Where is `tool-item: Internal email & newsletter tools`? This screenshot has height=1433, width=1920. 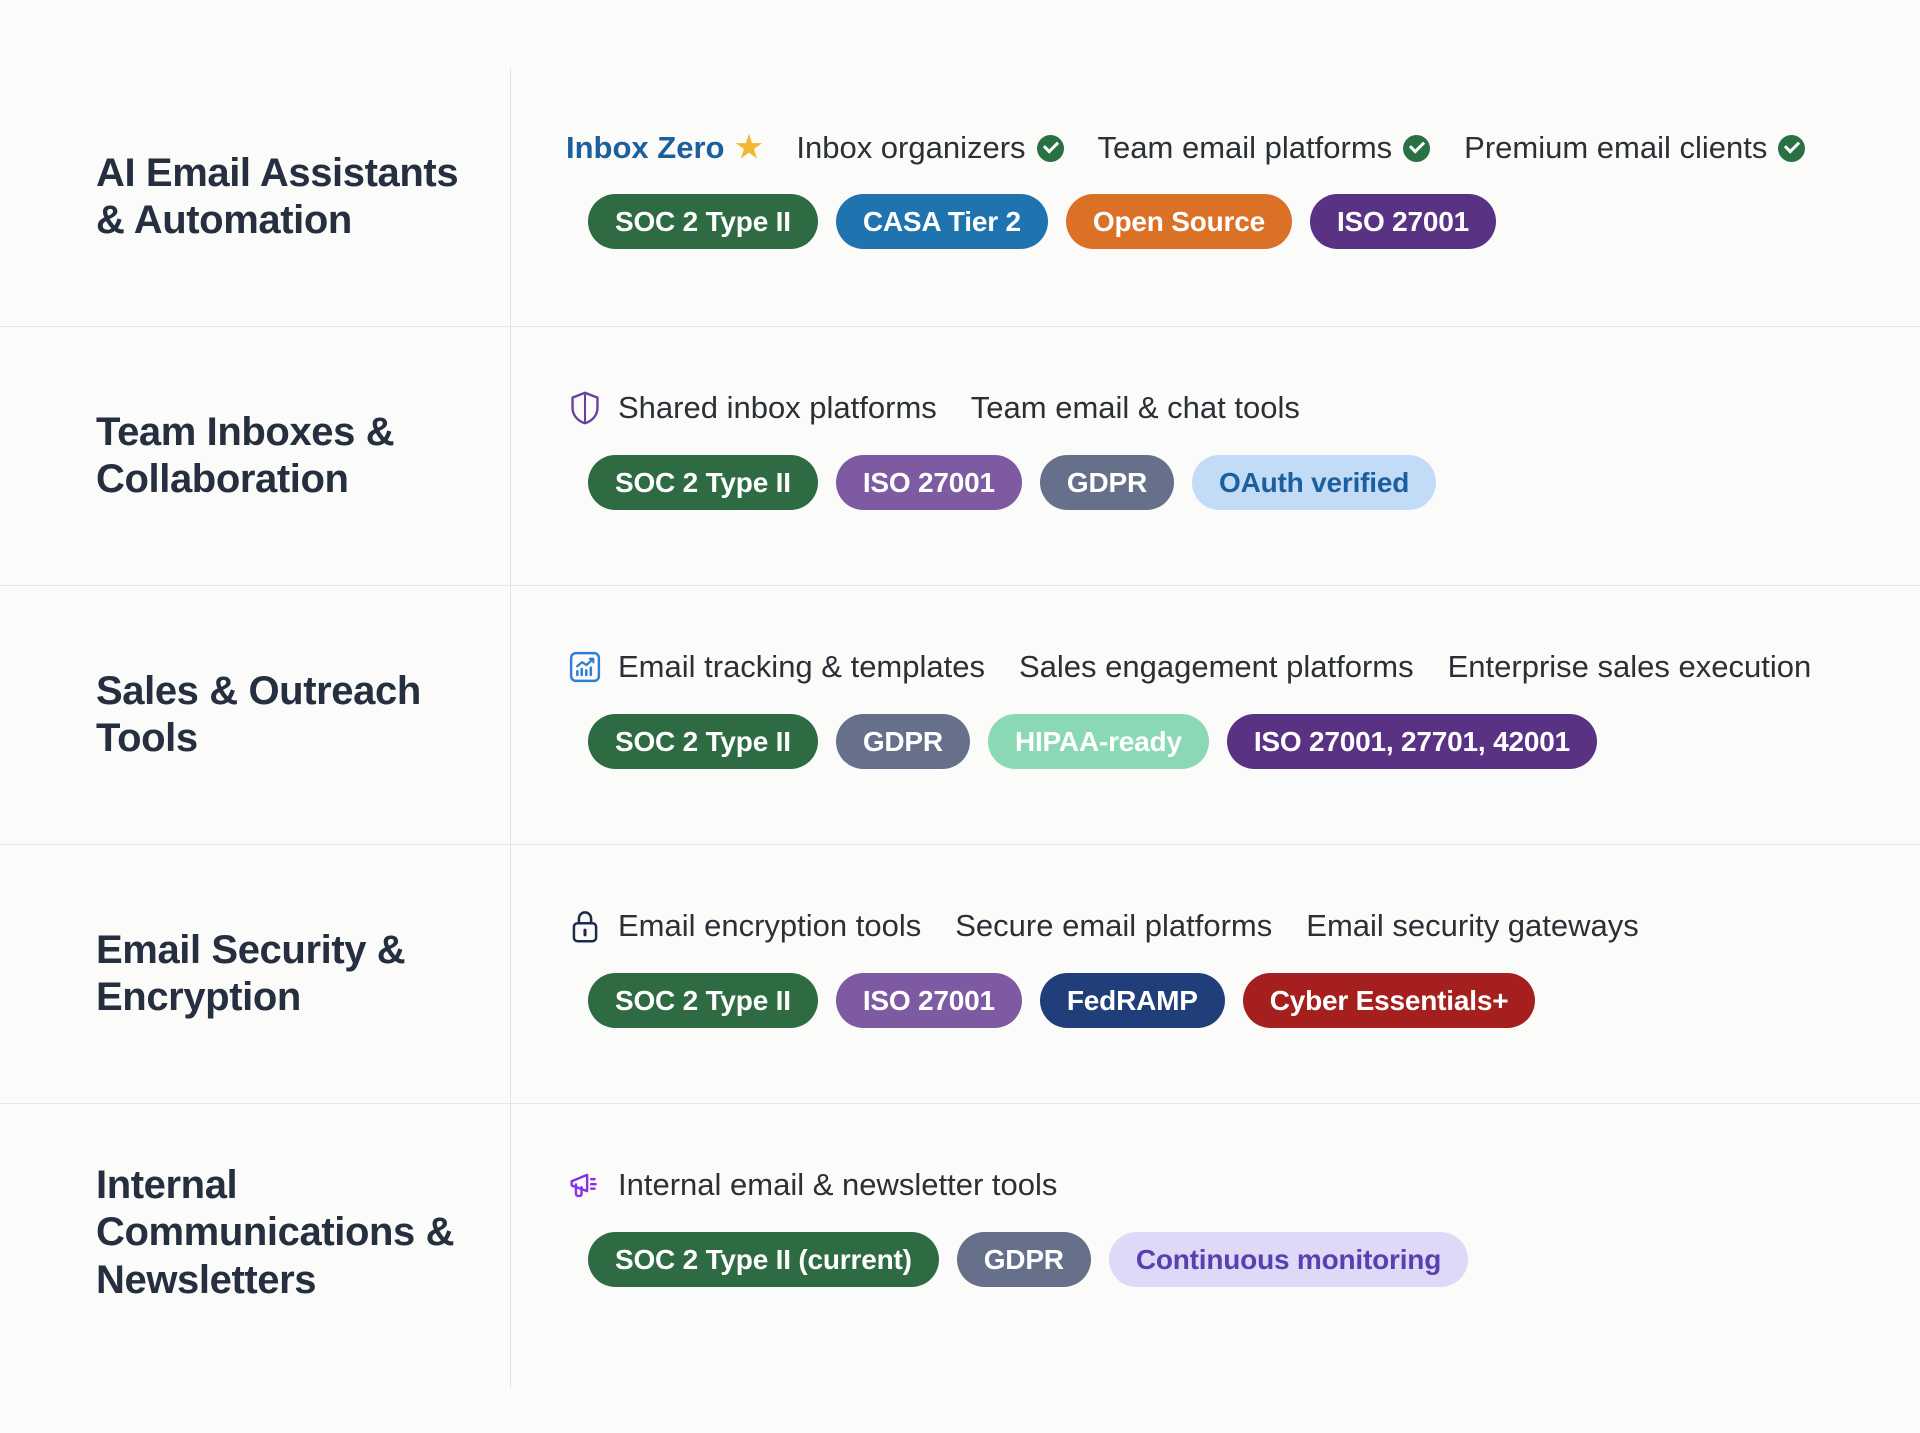
tool-item: Internal email & newsletter tools is located at coordinates (837, 1185).